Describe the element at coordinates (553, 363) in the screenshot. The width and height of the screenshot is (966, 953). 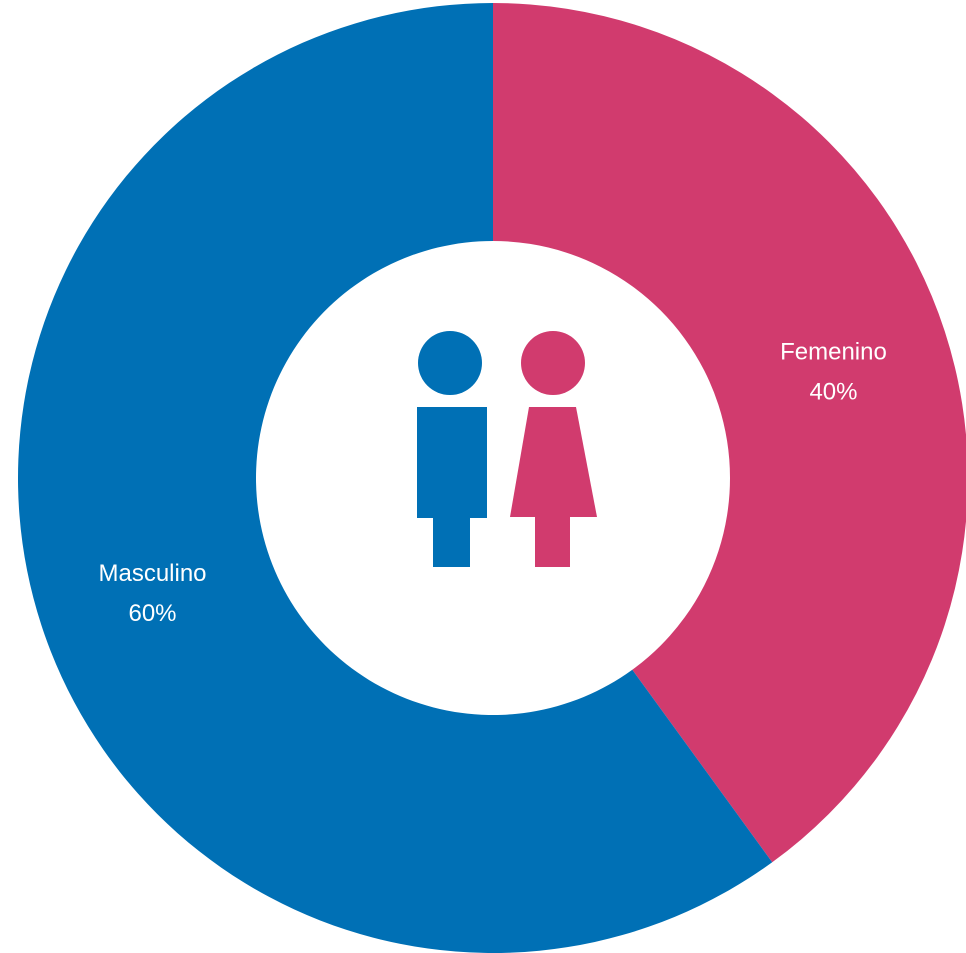
I see `female-icon-head` at that location.